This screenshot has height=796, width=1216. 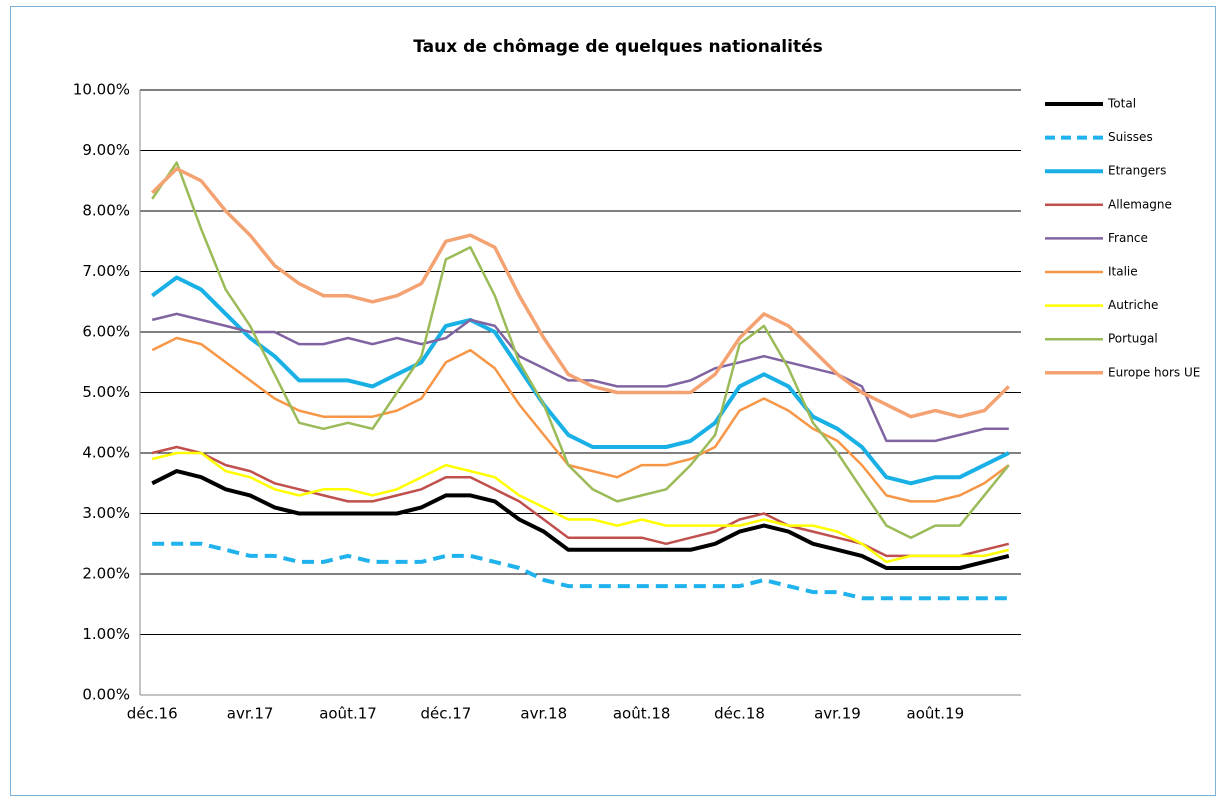 What do you see at coordinates (1140, 204) in the screenshot?
I see `legend-label: Allemagne` at bounding box center [1140, 204].